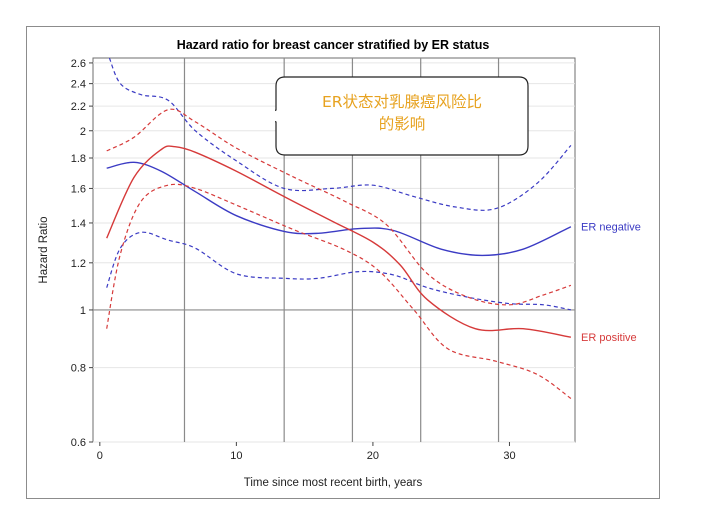  Describe the element at coordinates (333, 483) in the screenshot. I see `x-axis-label: Time since most recent birth, years` at that location.